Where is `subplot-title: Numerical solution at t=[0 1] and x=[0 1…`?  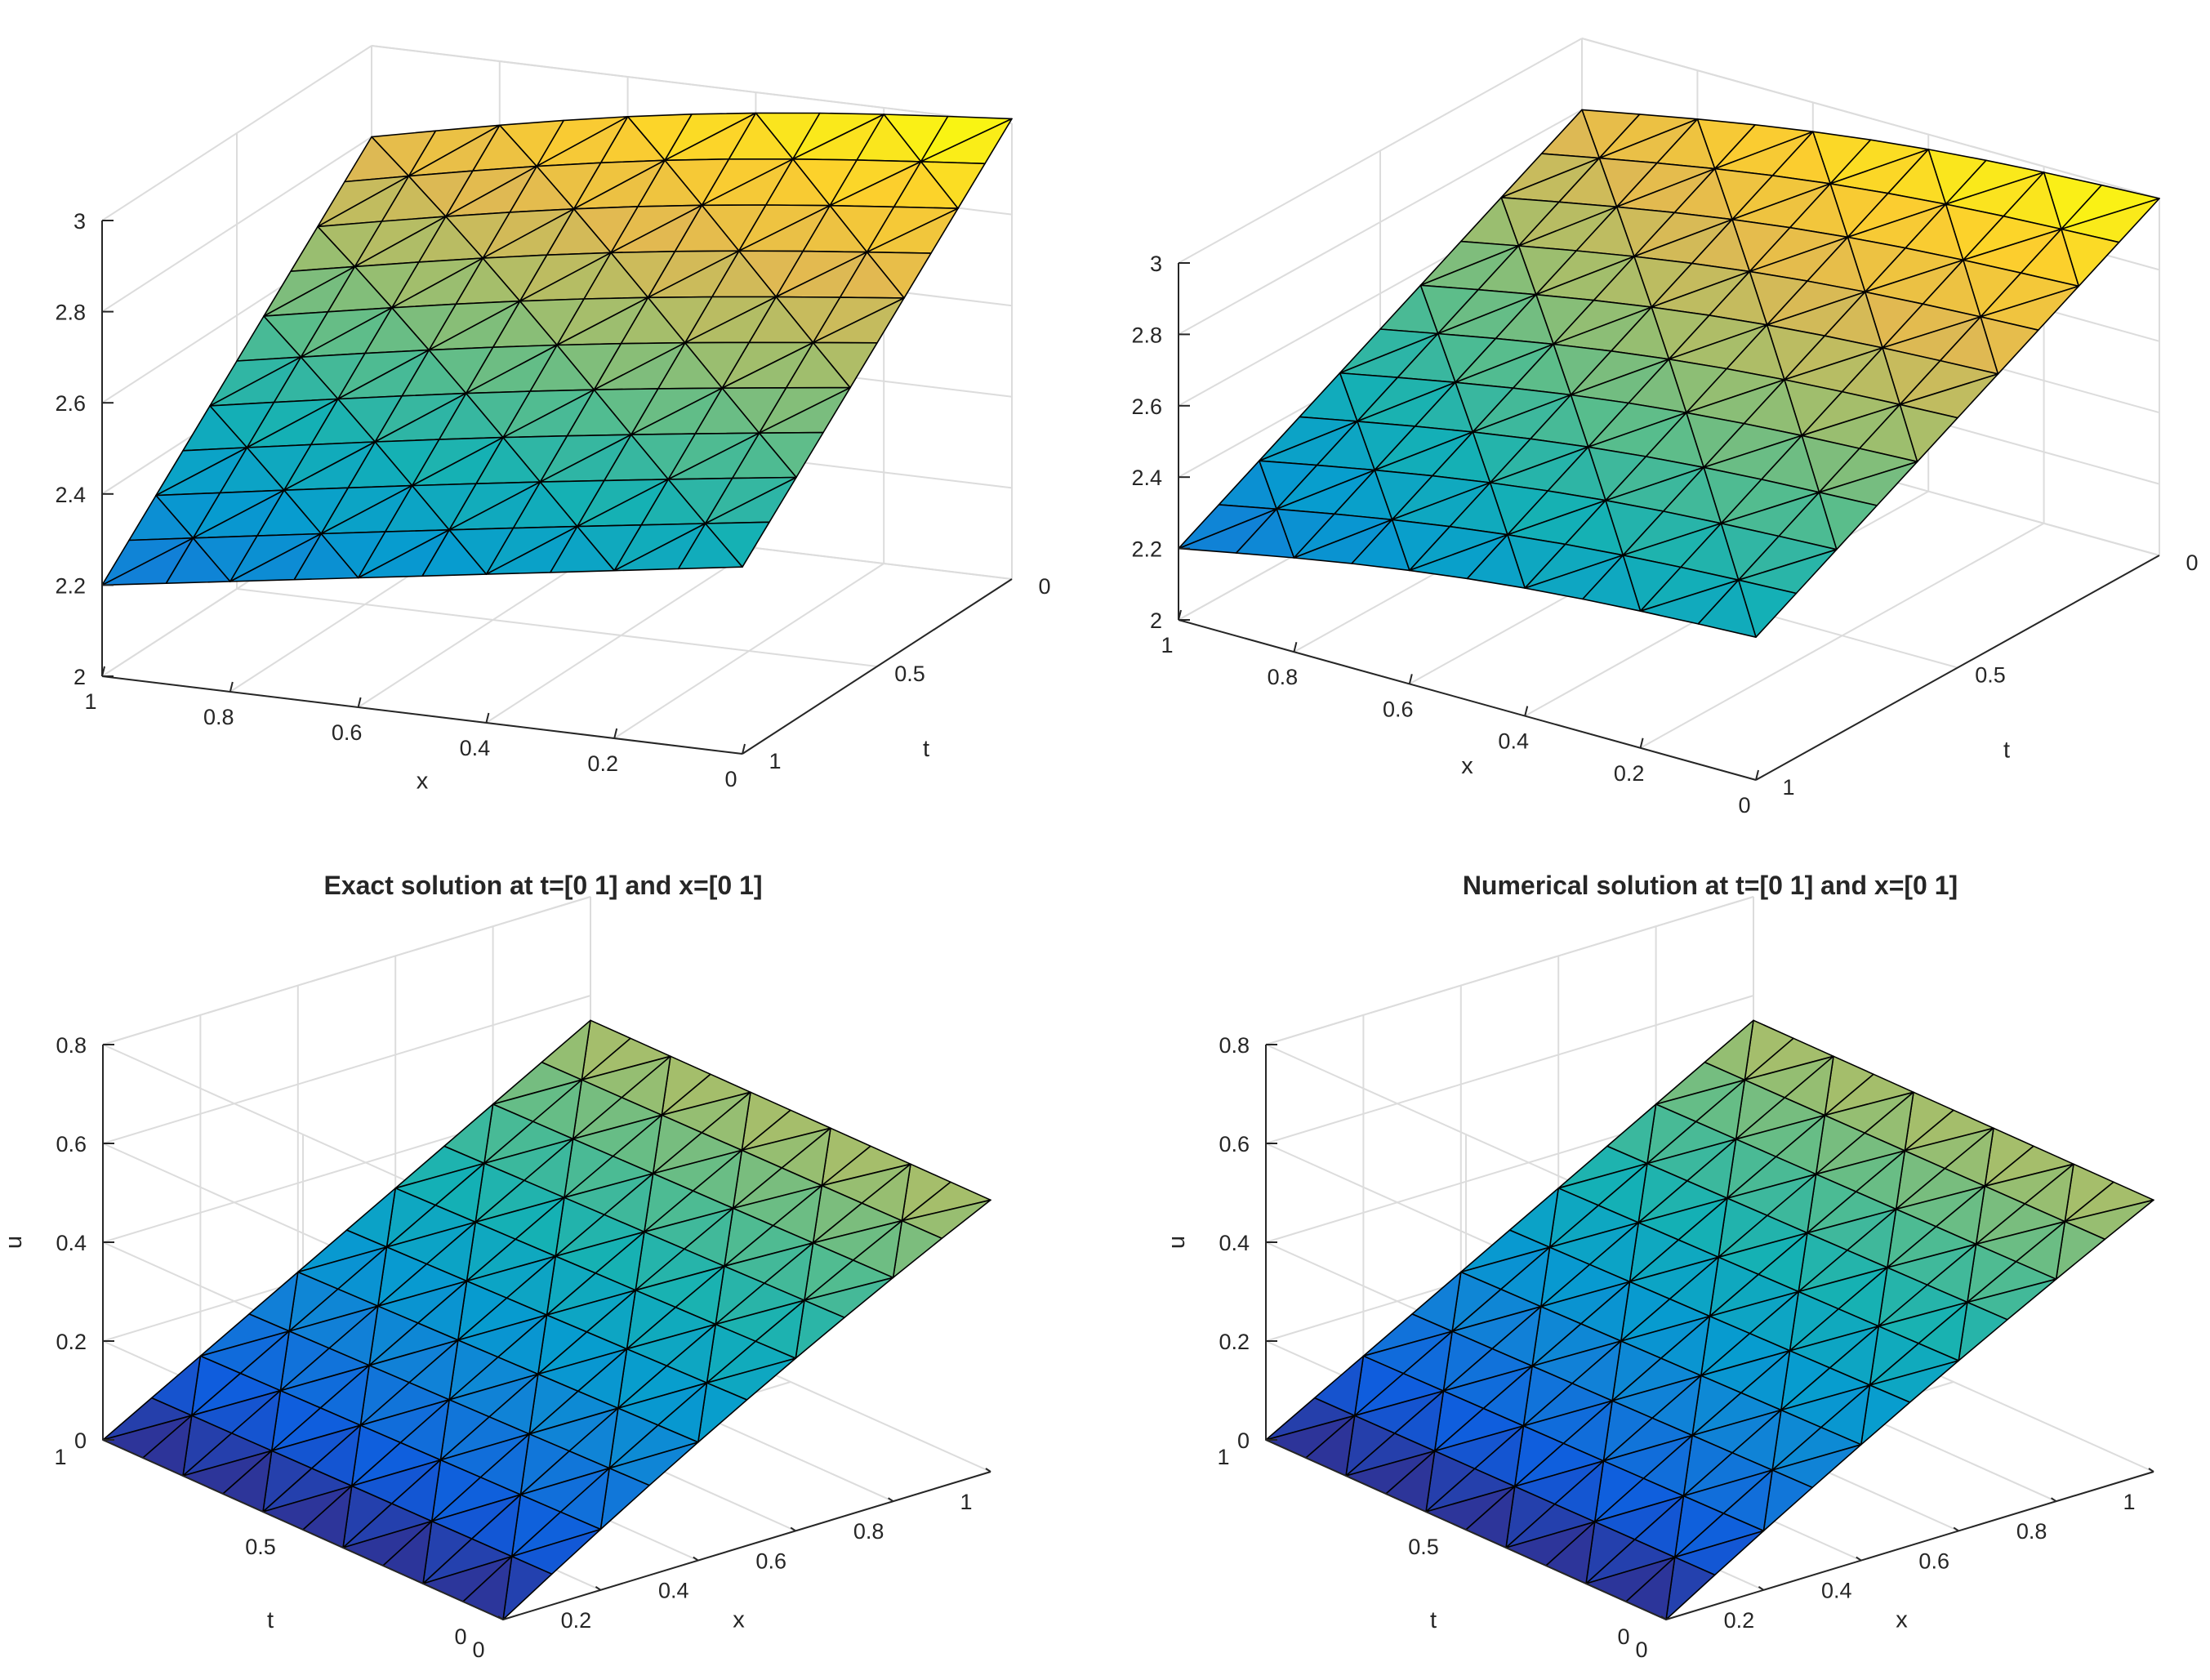
subplot-title: Numerical solution at t=[0 1] and x=[0 1… is located at coordinates (1711, 886).